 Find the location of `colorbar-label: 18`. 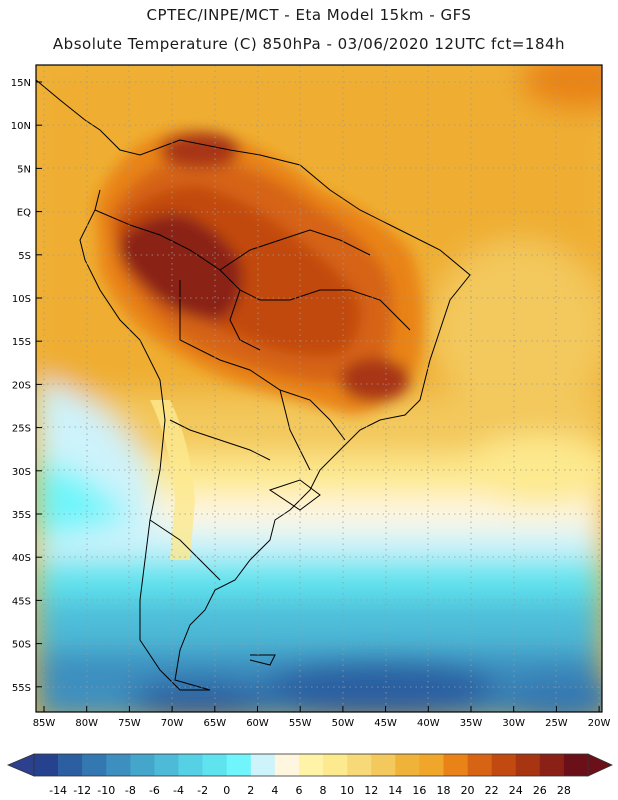

colorbar-label: 18 is located at coordinates (443, 790).